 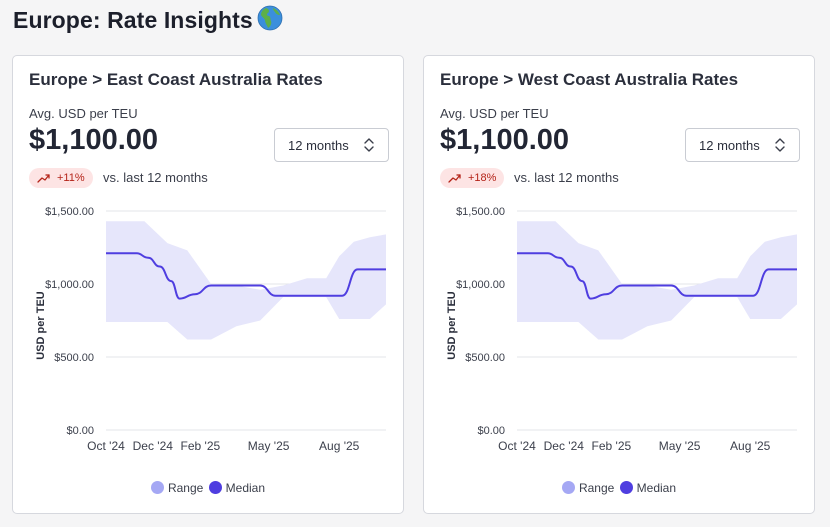 What do you see at coordinates (589, 79) in the screenshot?
I see `card-title: Europe > West Coast Australia Rates` at bounding box center [589, 79].